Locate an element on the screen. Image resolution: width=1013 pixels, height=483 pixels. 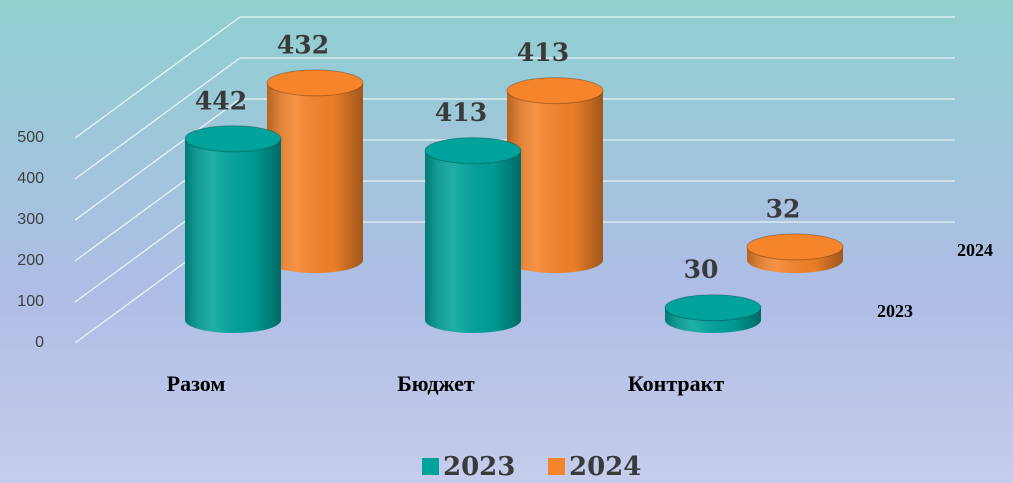
x-tick-label: Контракт is located at coordinates (676, 383).